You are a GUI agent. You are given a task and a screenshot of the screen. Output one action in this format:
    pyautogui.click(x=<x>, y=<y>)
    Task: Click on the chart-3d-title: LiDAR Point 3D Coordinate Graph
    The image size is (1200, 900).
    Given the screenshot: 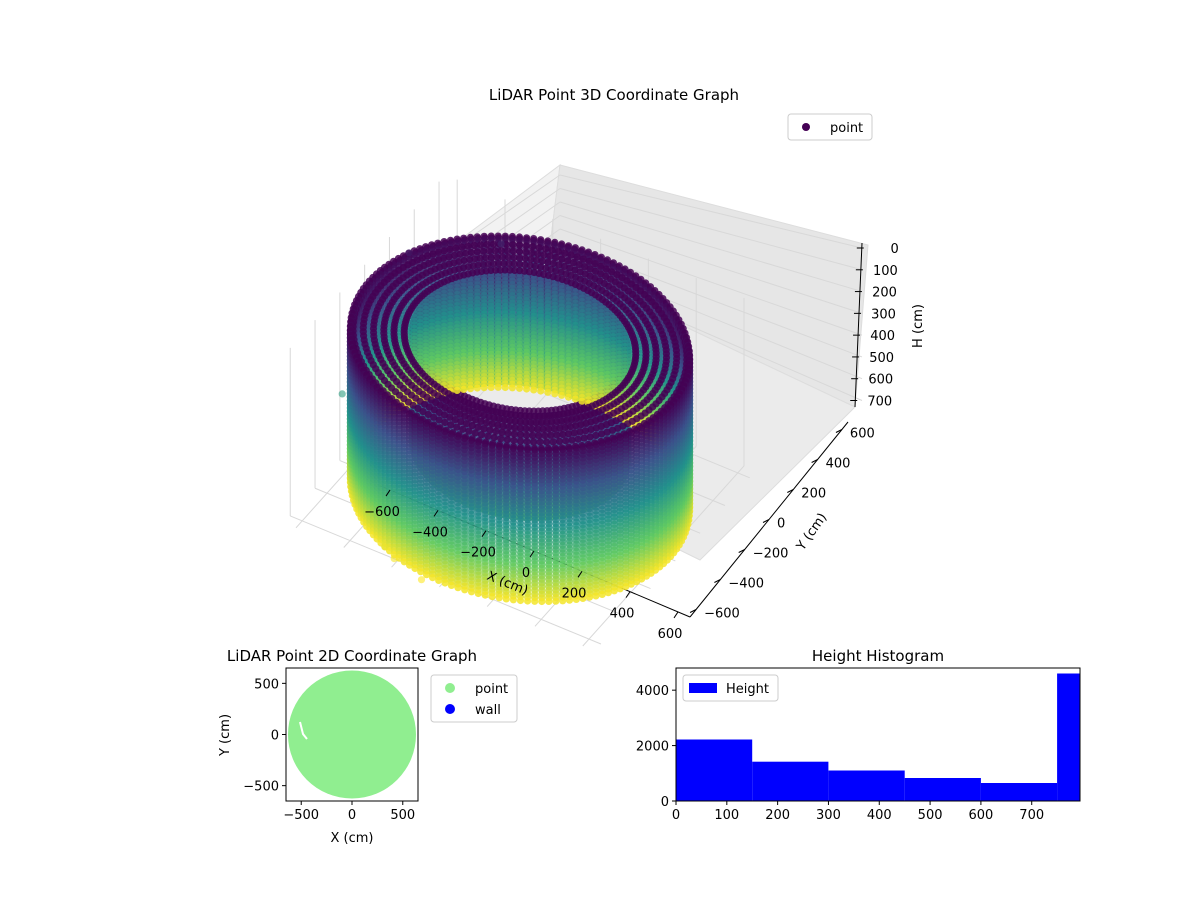 What is the action you would take?
    pyautogui.click(x=614, y=95)
    